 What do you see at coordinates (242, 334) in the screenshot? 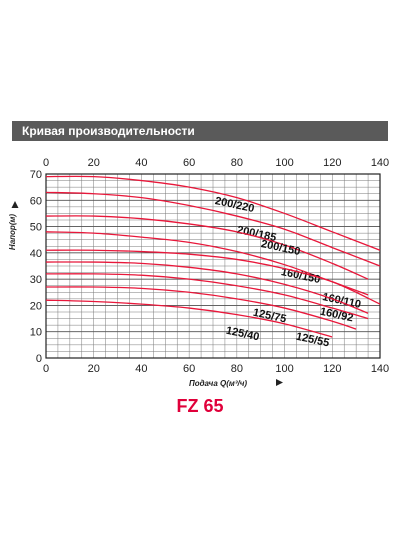
I see `curve-label: 125/40` at bounding box center [242, 334].